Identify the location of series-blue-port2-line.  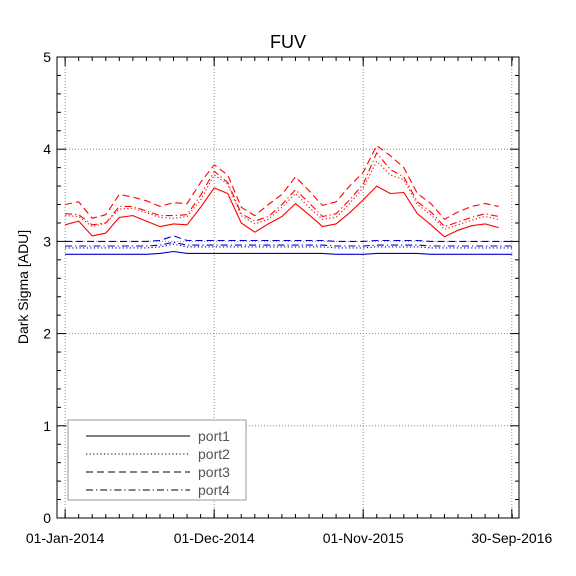
(289, 246).